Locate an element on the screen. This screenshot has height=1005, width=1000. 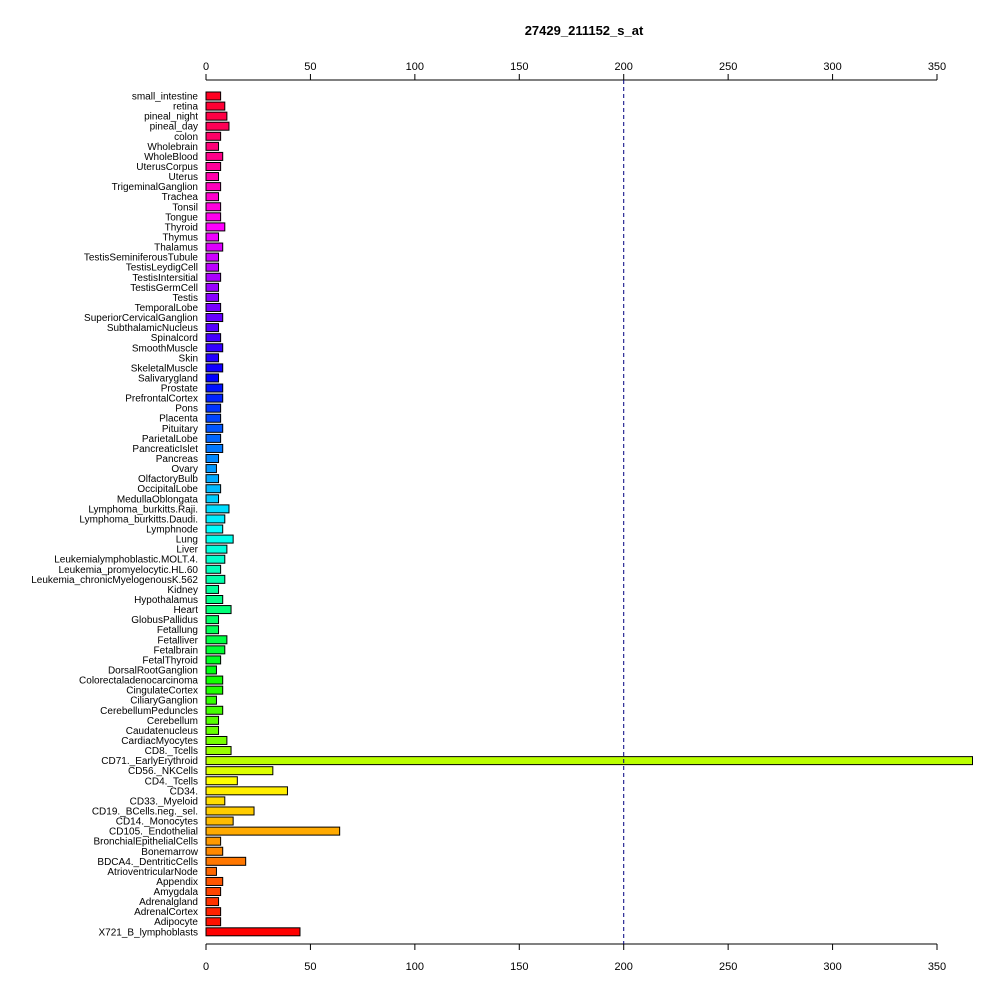
category-label: Lymphoma_burkitts.Raji. is located at coordinates (143, 509).